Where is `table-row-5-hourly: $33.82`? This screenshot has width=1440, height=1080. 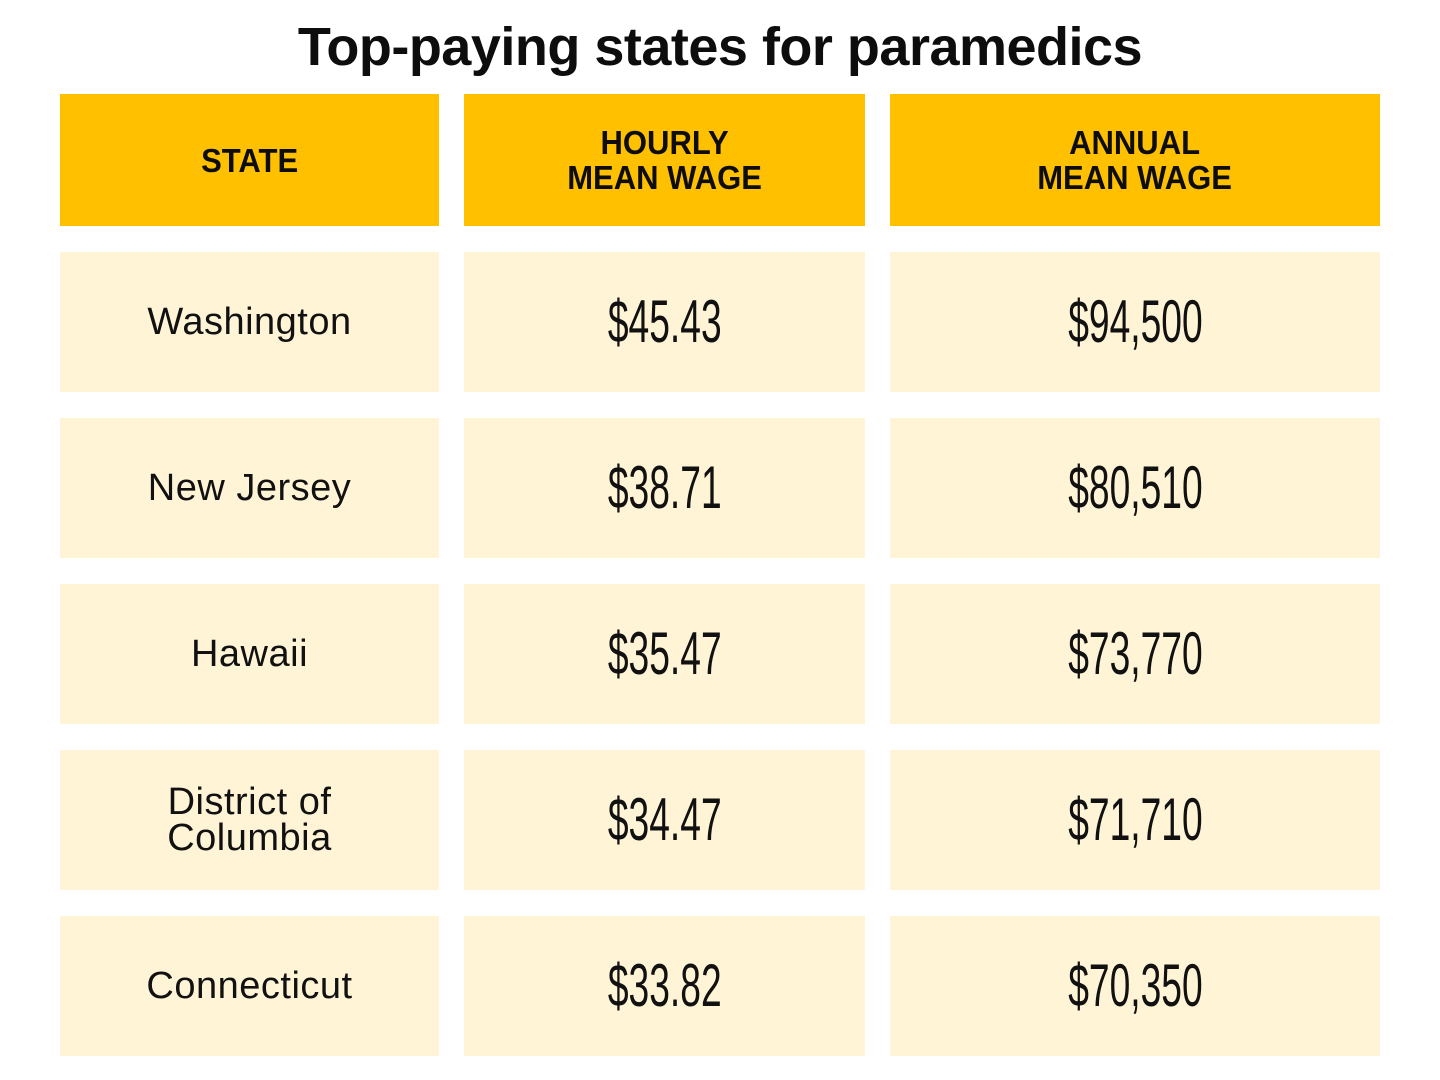
table-row-5-hourly: $33.82 is located at coordinates (664, 986).